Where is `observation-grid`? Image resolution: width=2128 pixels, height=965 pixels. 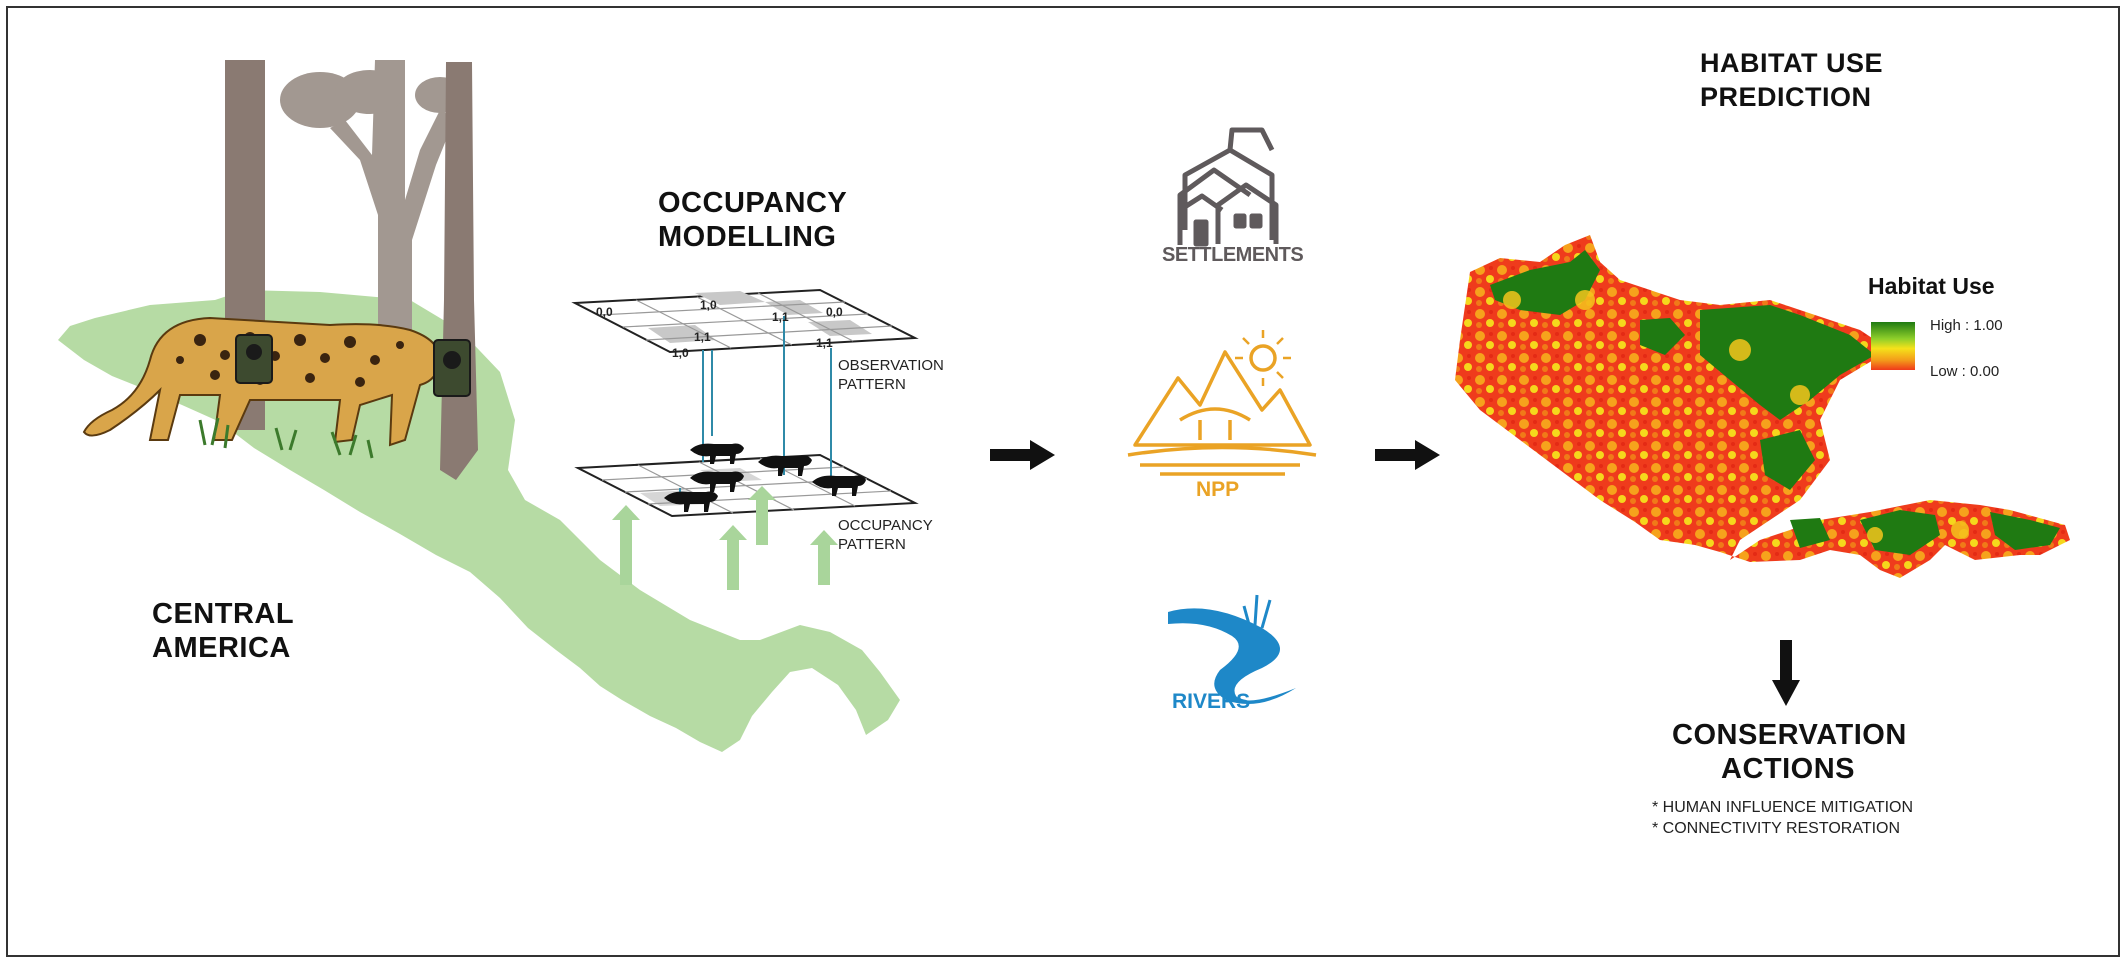
observation-grid is located at coordinates (745, 321).